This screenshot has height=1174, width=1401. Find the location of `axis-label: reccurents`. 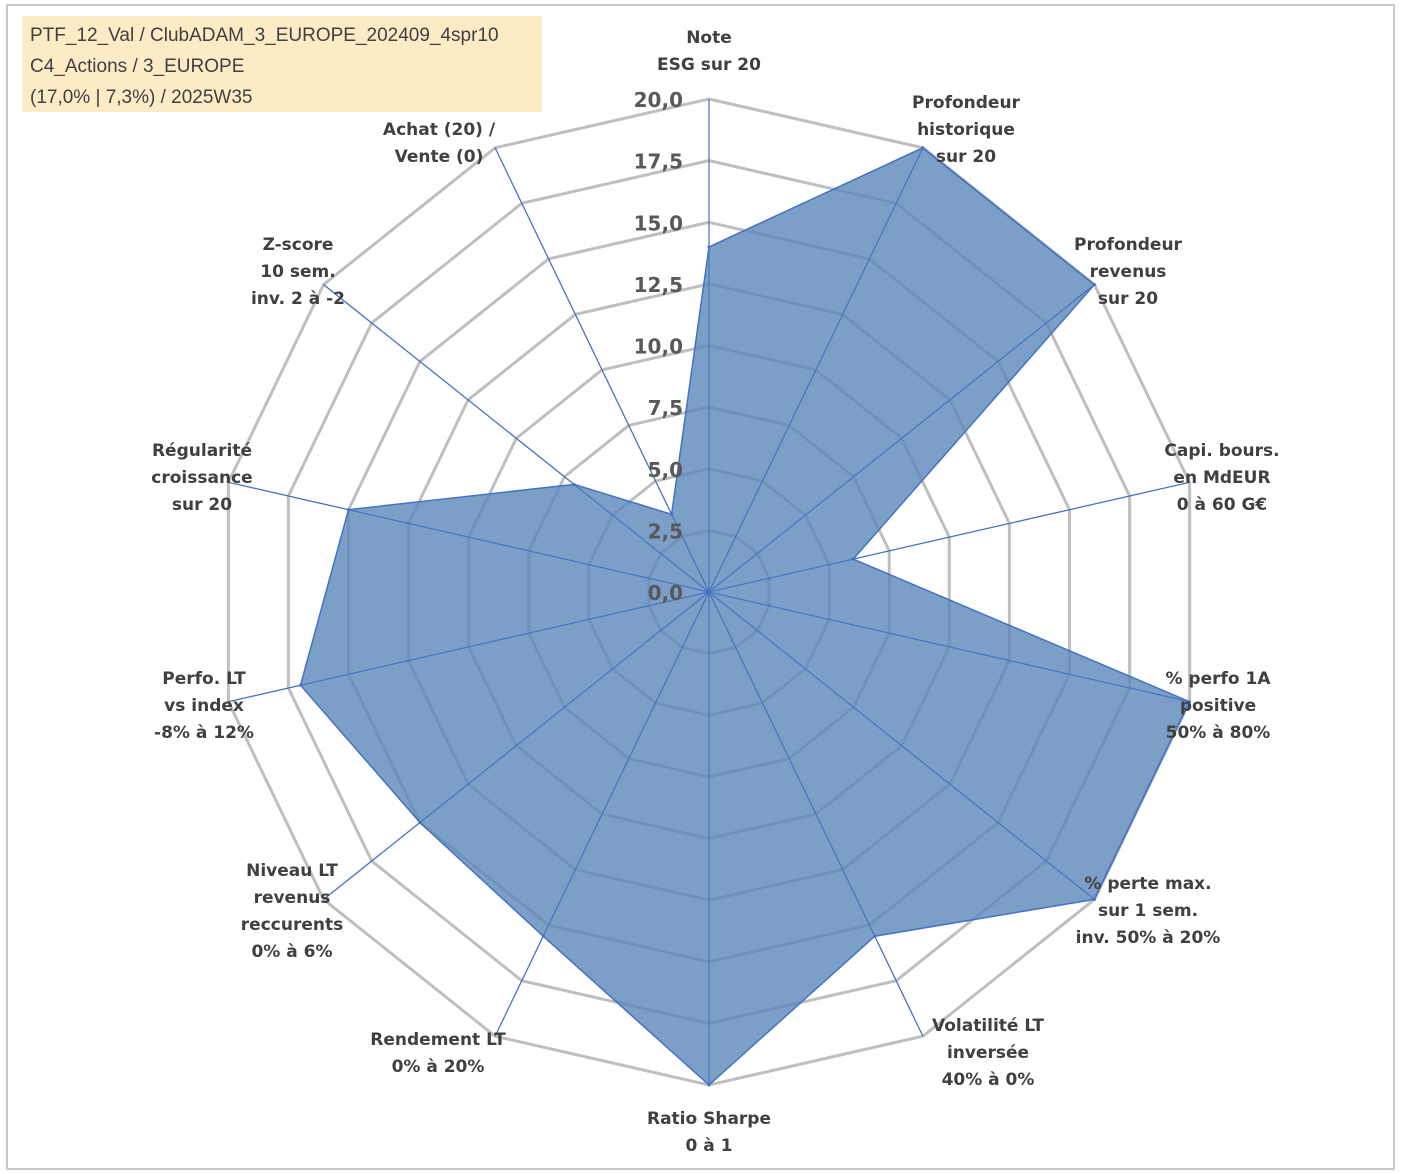

axis-label: reccurents is located at coordinates (292, 925).